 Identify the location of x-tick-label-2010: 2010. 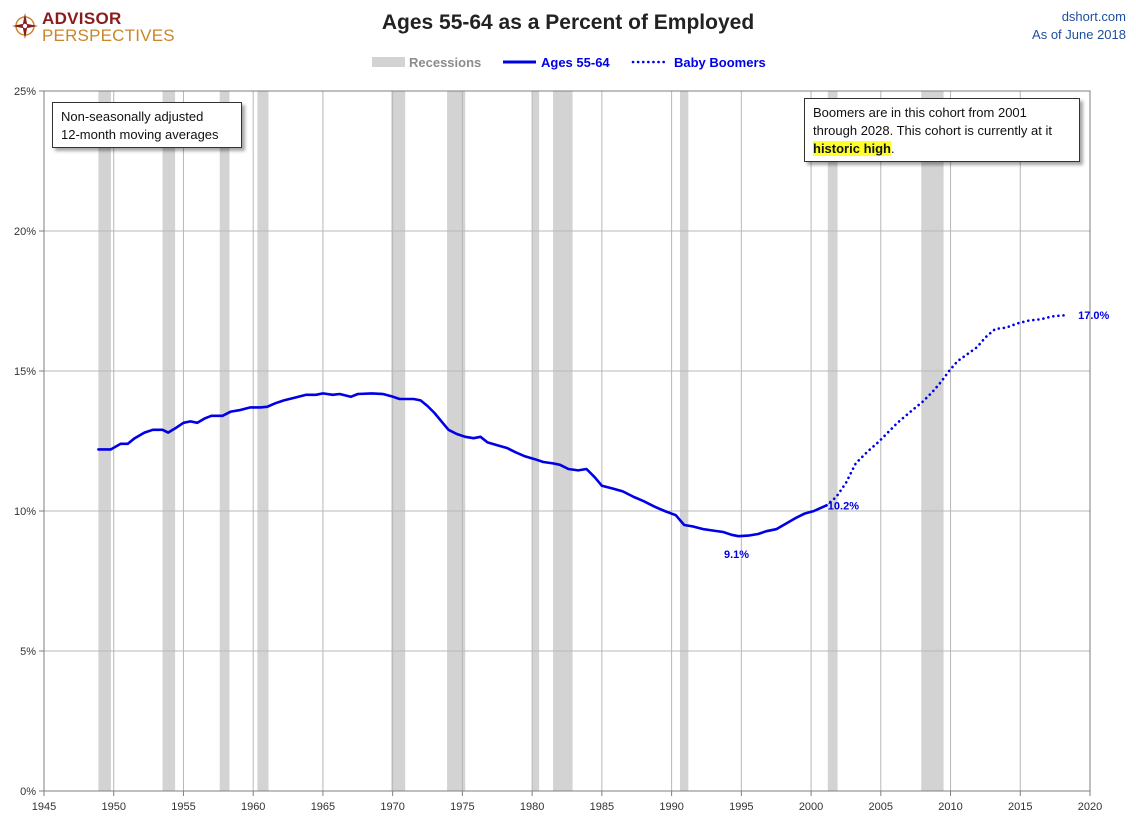
(950, 807).